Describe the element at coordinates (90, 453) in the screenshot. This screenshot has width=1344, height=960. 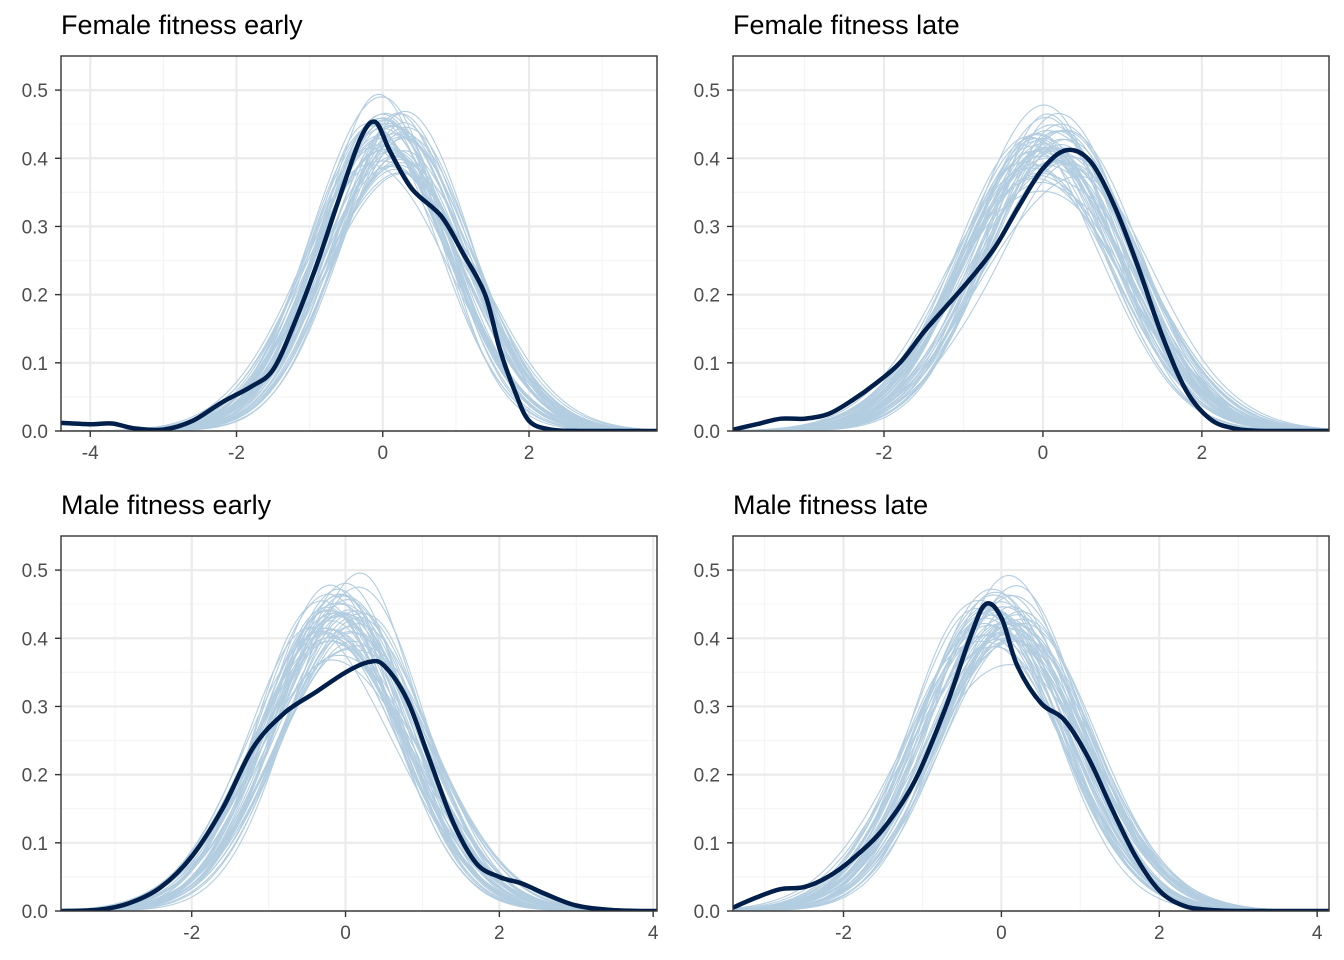
I see `x-tick-label: -4` at that location.